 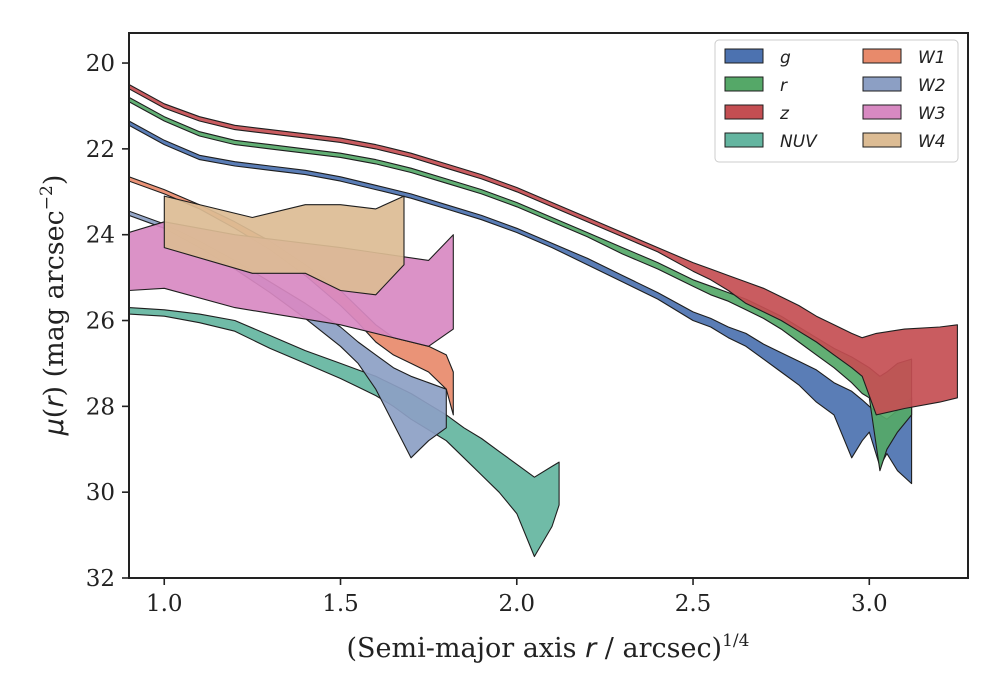 What do you see at coordinates (100, 493) in the screenshot?
I see `y-tick-label: 30` at bounding box center [100, 493].